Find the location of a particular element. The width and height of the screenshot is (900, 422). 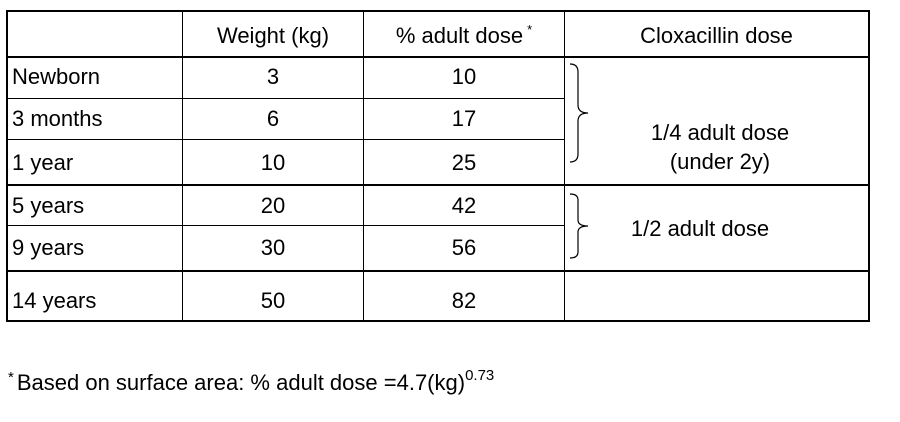

table-border-top is located at coordinates (438, 11).